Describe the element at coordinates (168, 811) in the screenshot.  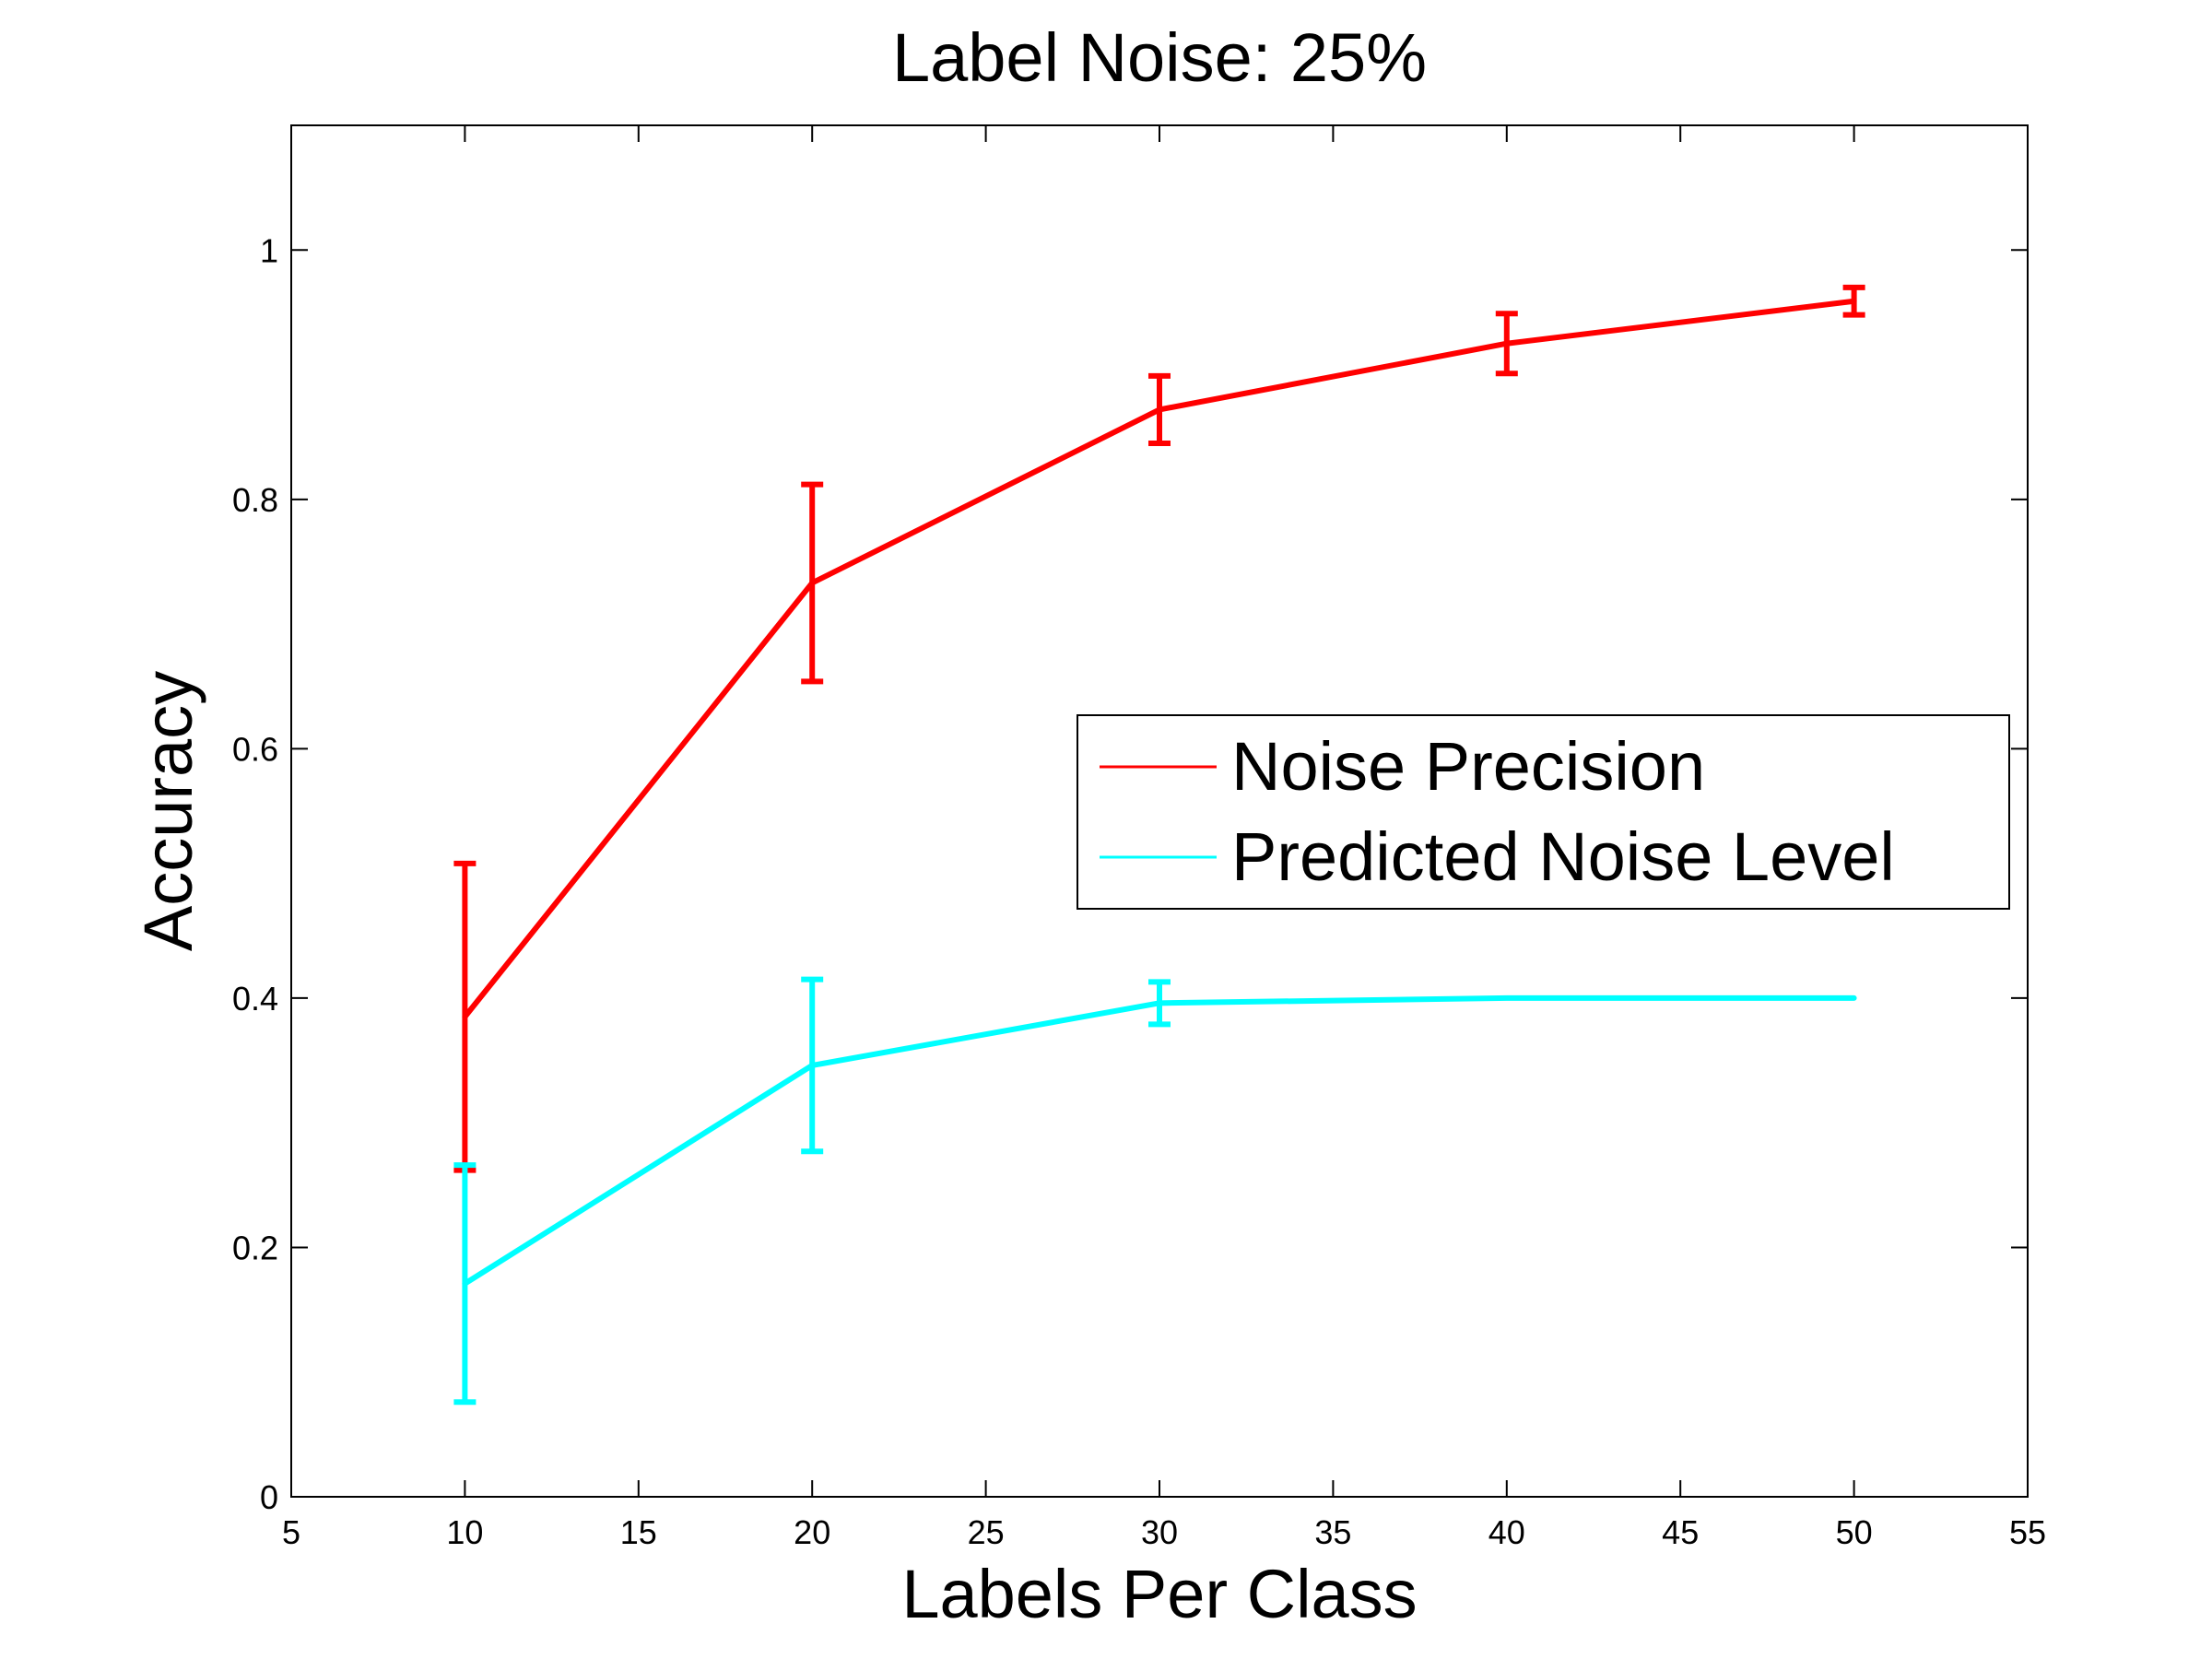
I see `y-axis-label: Accuracy` at that location.